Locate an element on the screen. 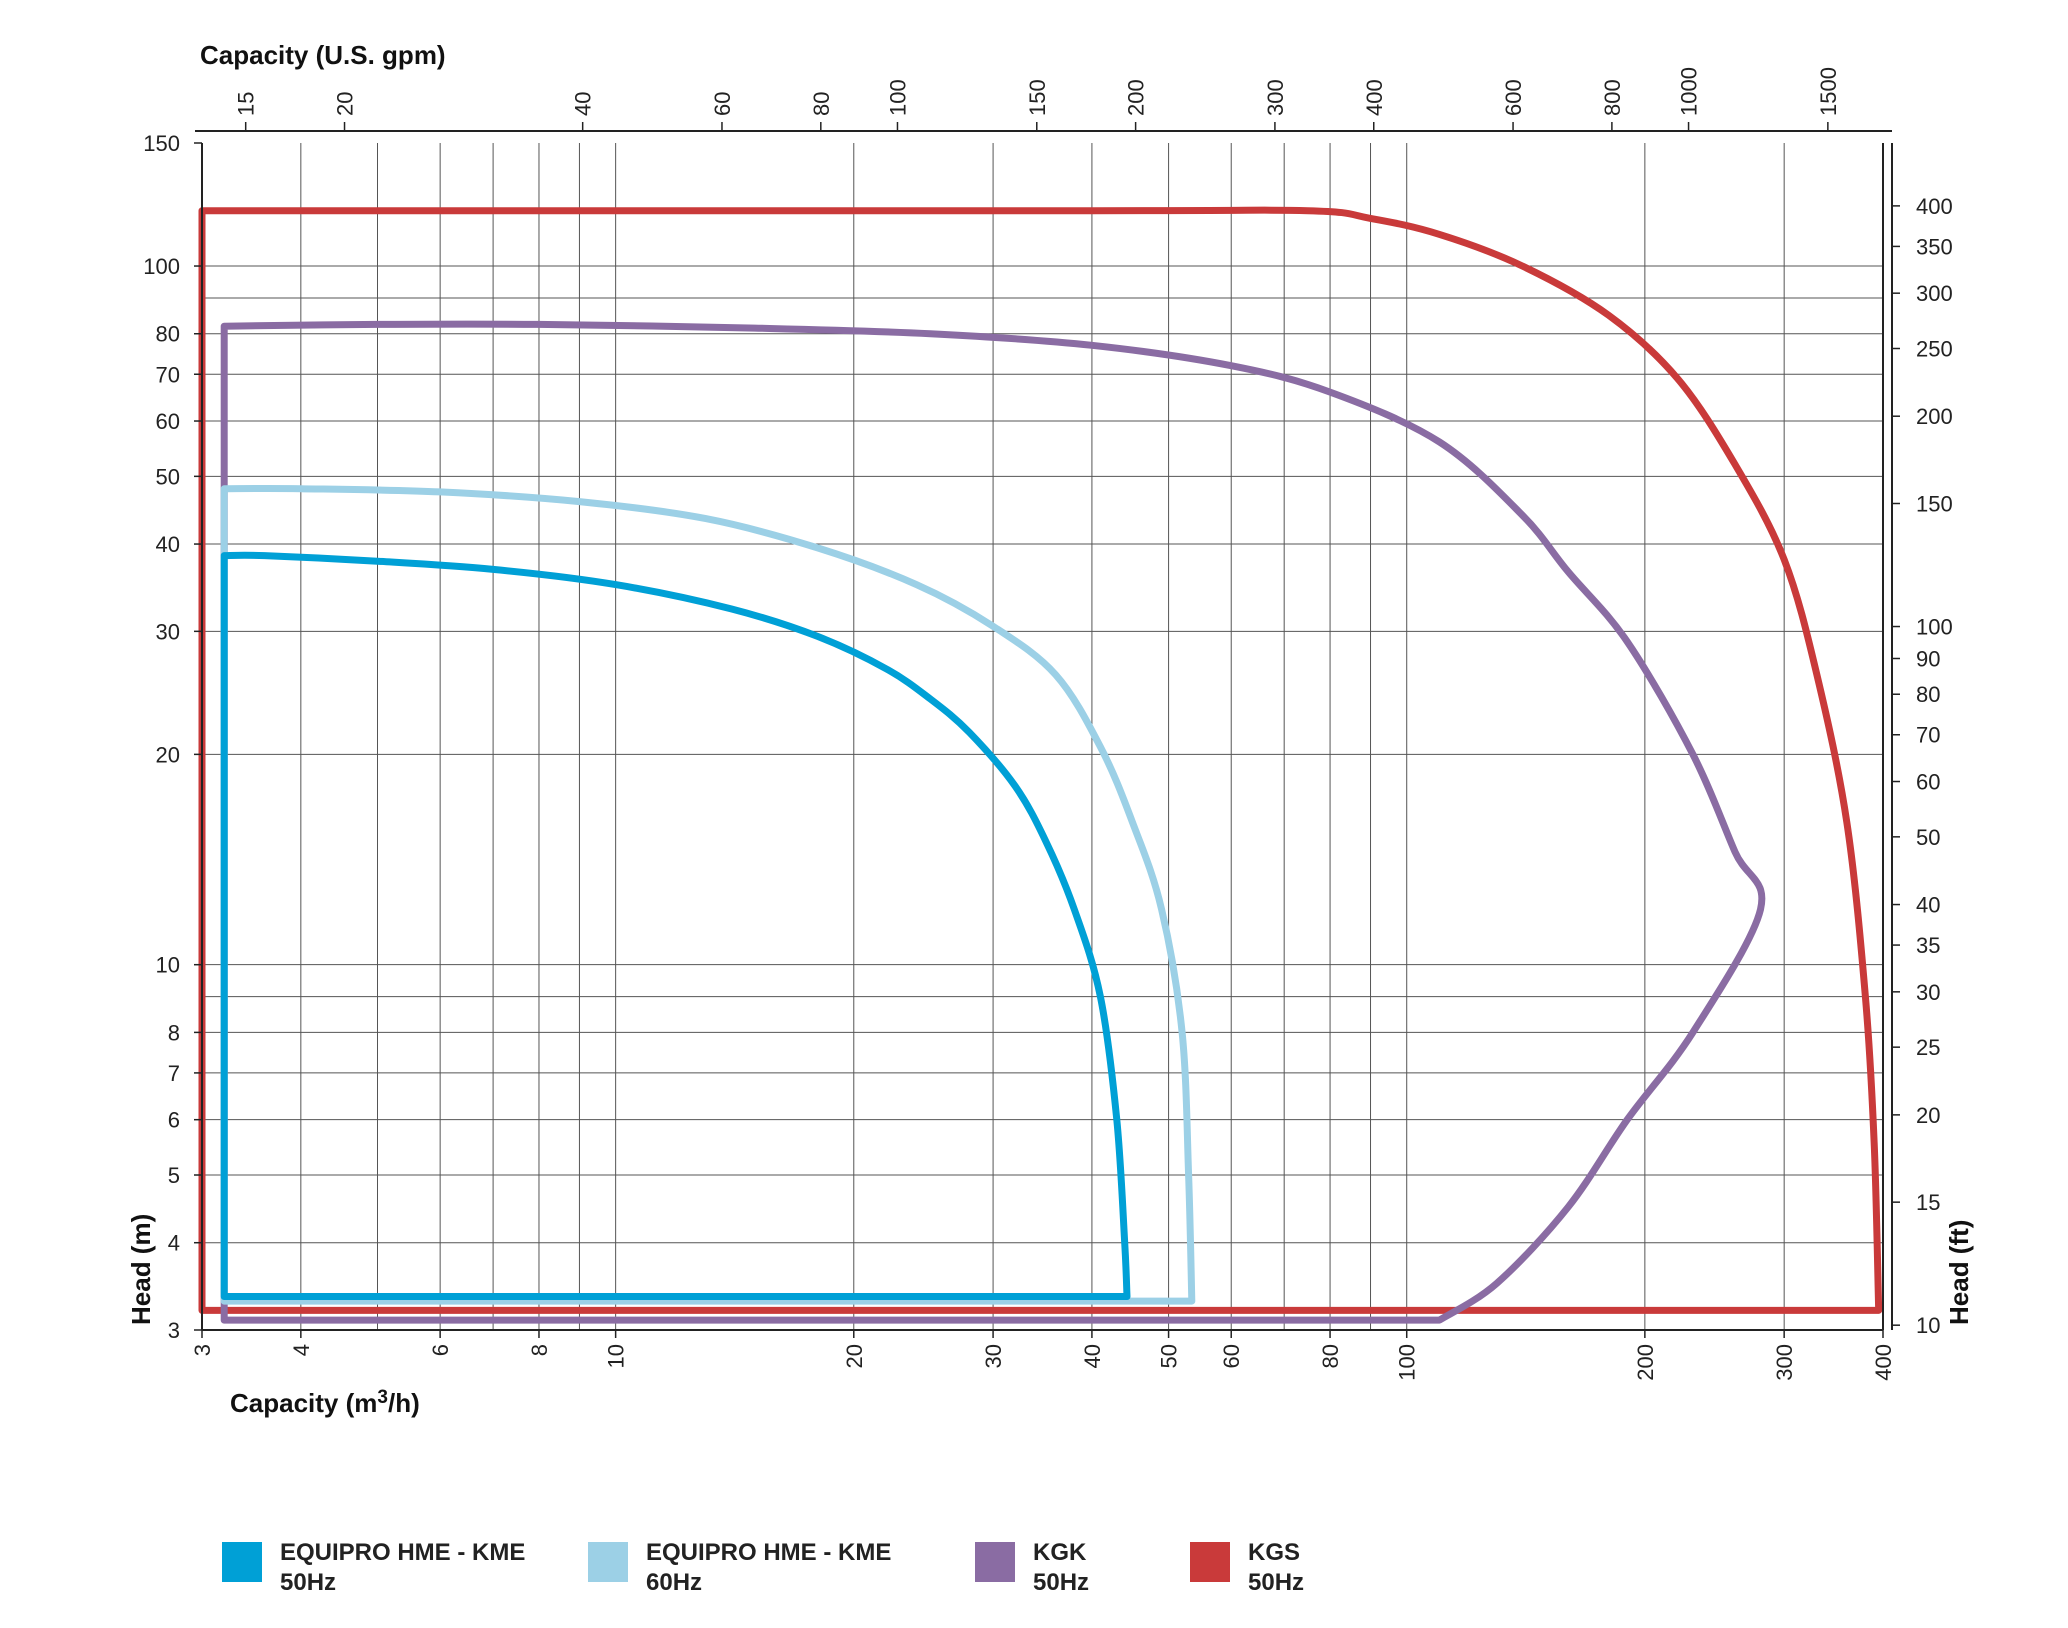 This screenshot has height=1628, width=2068. x-top-tick-label: 40 is located at coordinates (583, 104).